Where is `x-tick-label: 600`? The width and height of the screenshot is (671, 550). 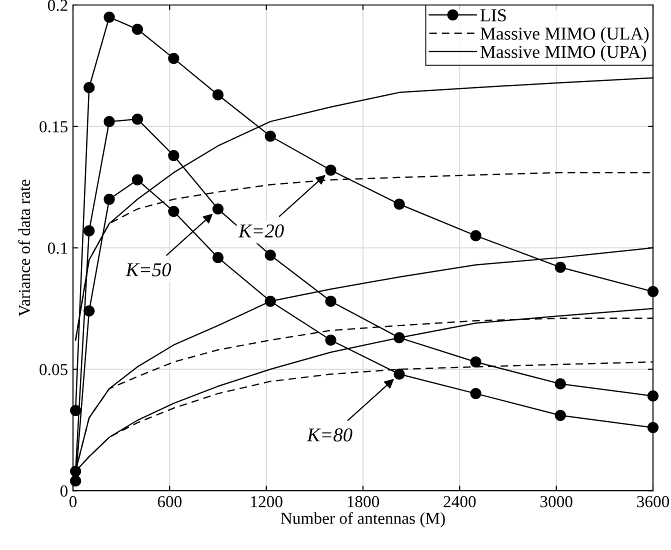
x-tick-label: 600 is located at coordinates (170, 502).